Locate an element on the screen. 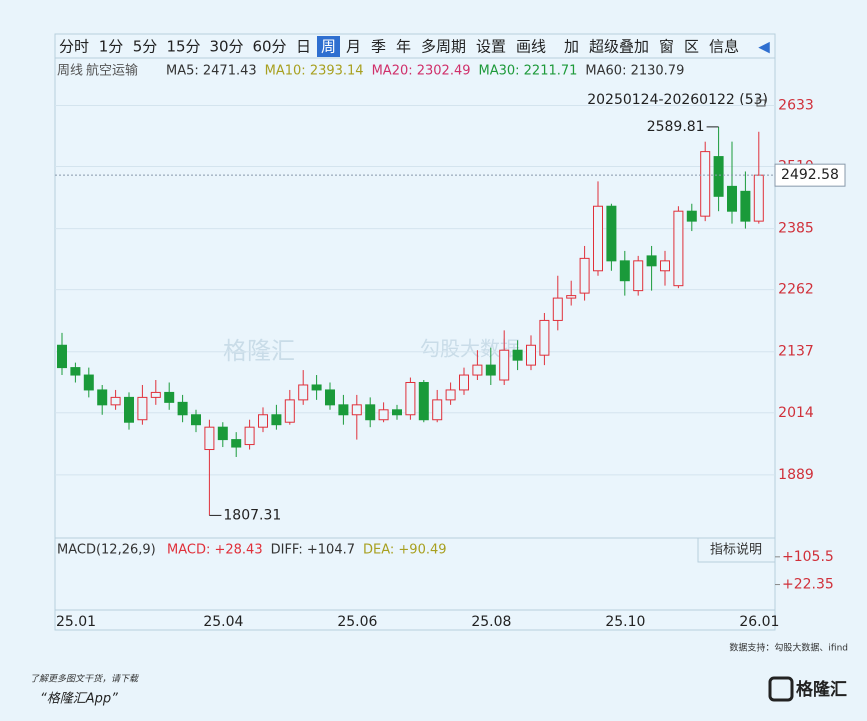  tab: 设置 is located at coordinates (491, 47).